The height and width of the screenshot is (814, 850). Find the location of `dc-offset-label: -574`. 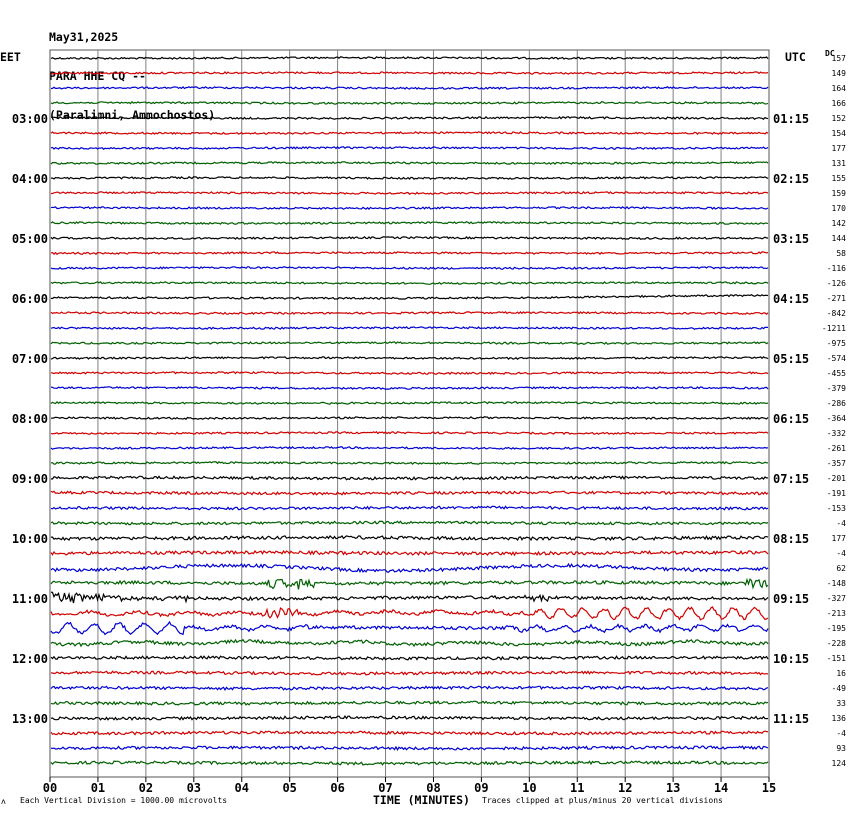

dc-offset-label: -574 is located at coordinates (836, 358).